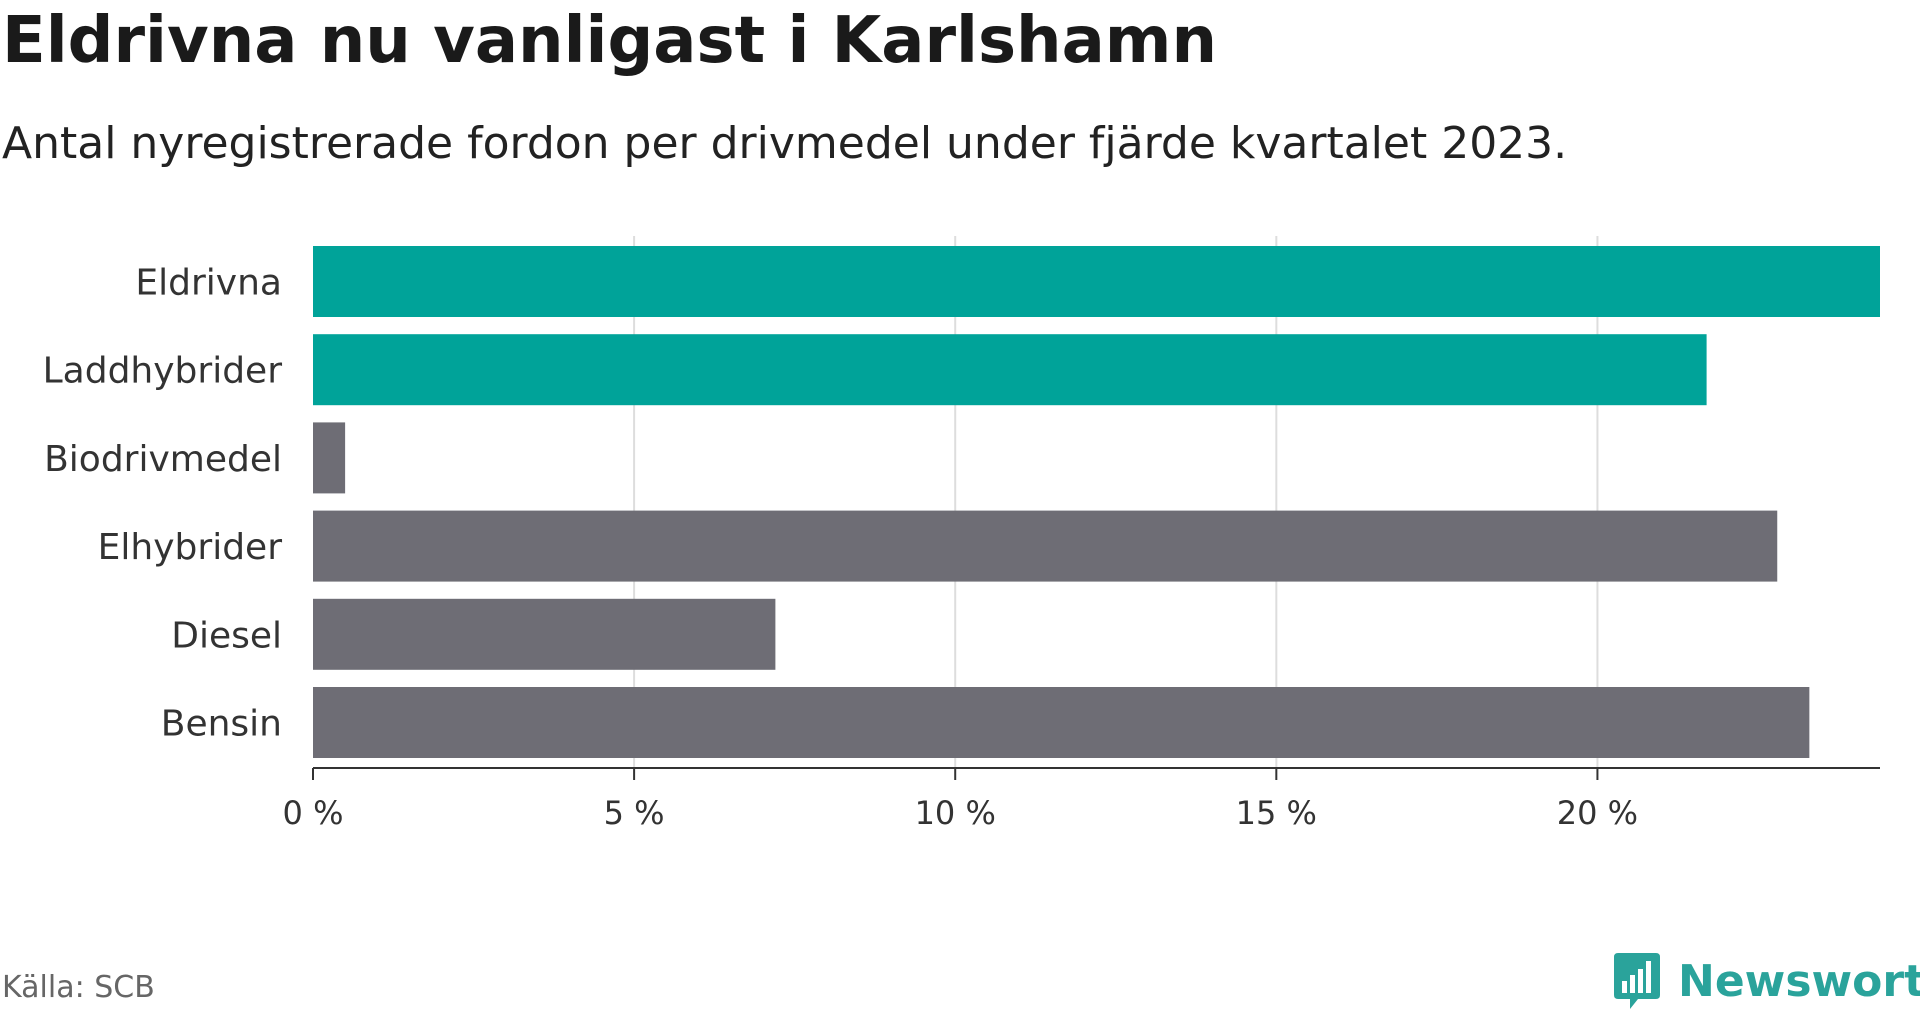 The image size is (1920, 1012). I want to click on brand-name: Newsworthy, so click(1799, 981).